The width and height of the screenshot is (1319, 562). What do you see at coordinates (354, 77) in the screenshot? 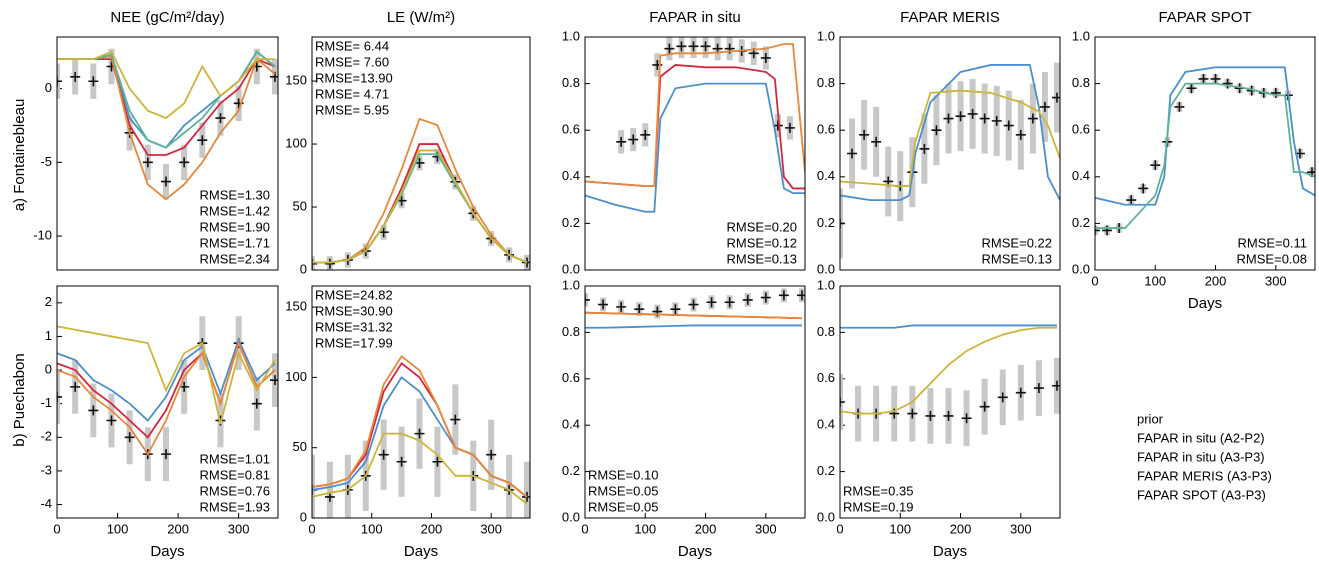
I see `rmse-label: RMSE=13.90` at bounding box center [354, 77].